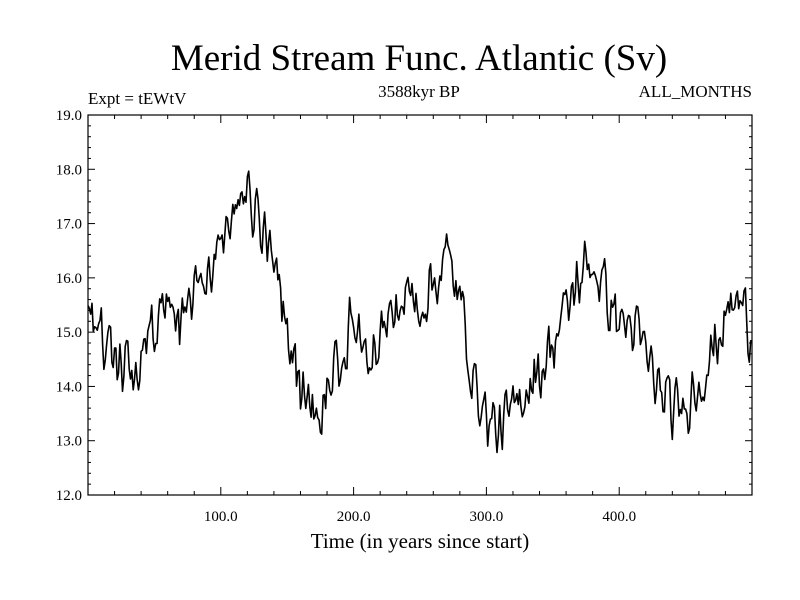 This screenshot has height=600, width=800. What do you see at coordinates (69, 116) in the screenshot?
I see `y-tick-label: 19.0` at bounding box center [69, 116].